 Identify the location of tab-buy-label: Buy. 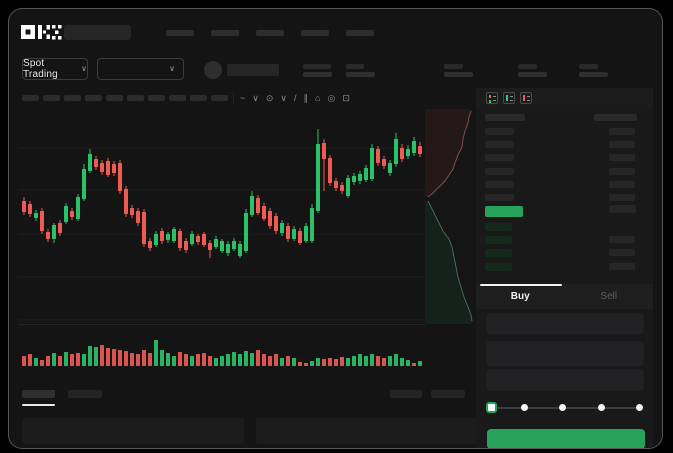
(520, 296).